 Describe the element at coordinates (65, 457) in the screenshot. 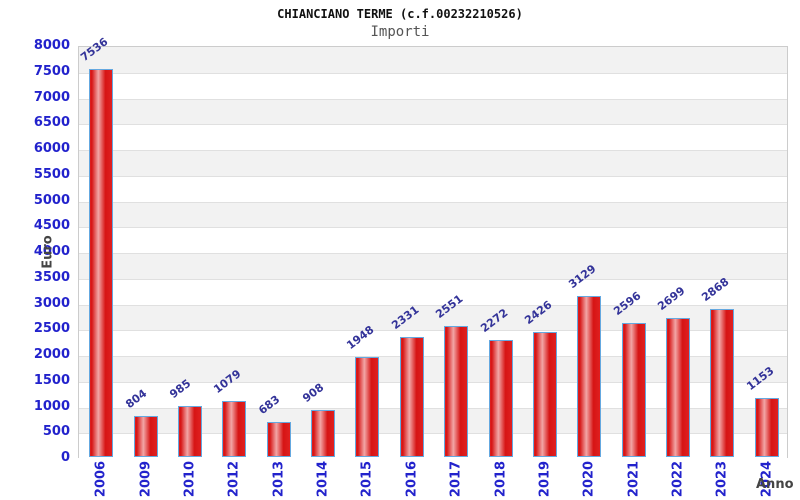

I see `y-tick-label: 0` at that location.